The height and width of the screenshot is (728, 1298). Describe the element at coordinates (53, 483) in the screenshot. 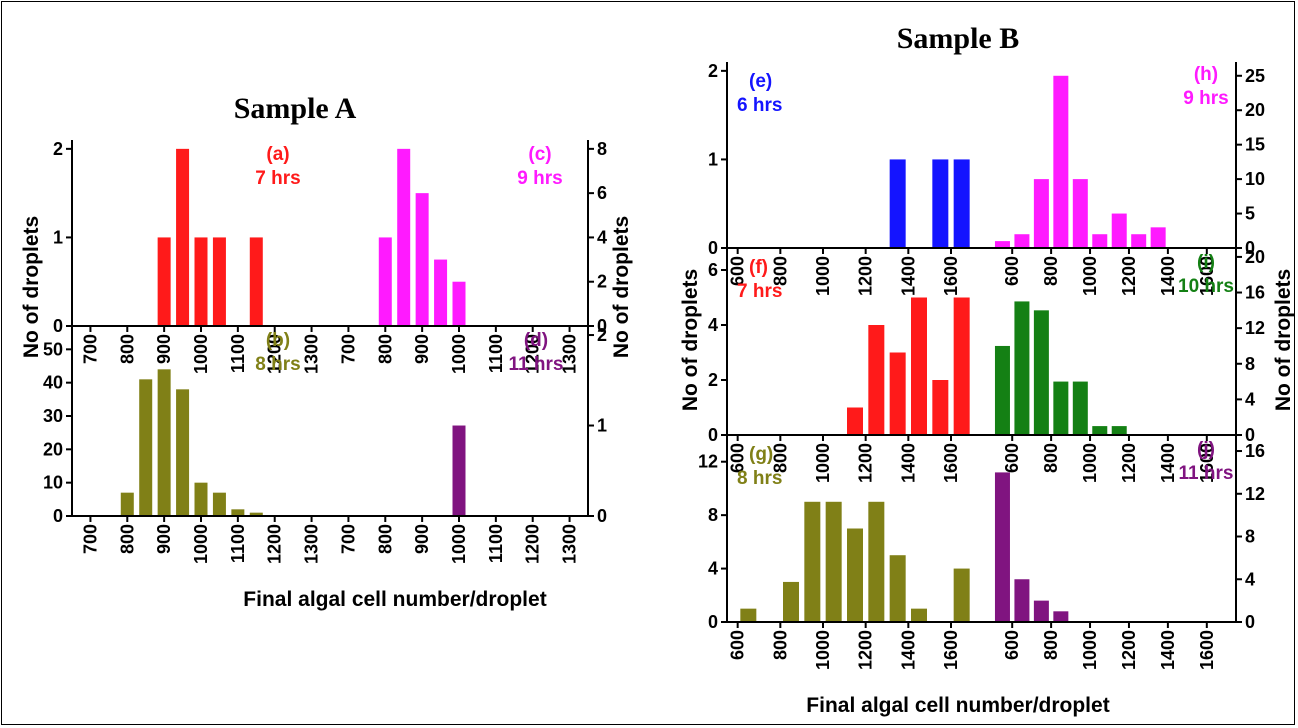

I see `y-tick-label-b: 10` at that location.